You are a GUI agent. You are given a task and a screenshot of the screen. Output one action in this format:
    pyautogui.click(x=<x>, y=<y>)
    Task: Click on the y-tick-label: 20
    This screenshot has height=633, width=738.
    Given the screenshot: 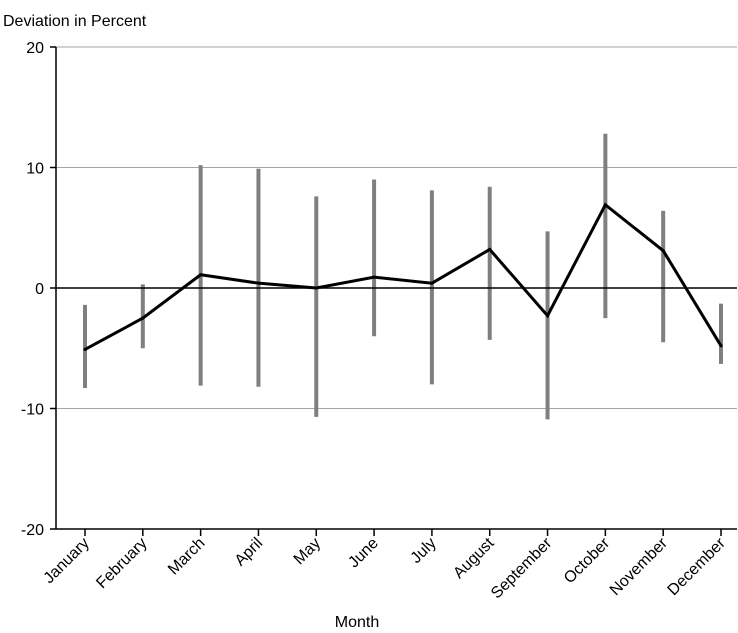 What is the action you would take?
    pyautogui.click(x=35, y=48)
    